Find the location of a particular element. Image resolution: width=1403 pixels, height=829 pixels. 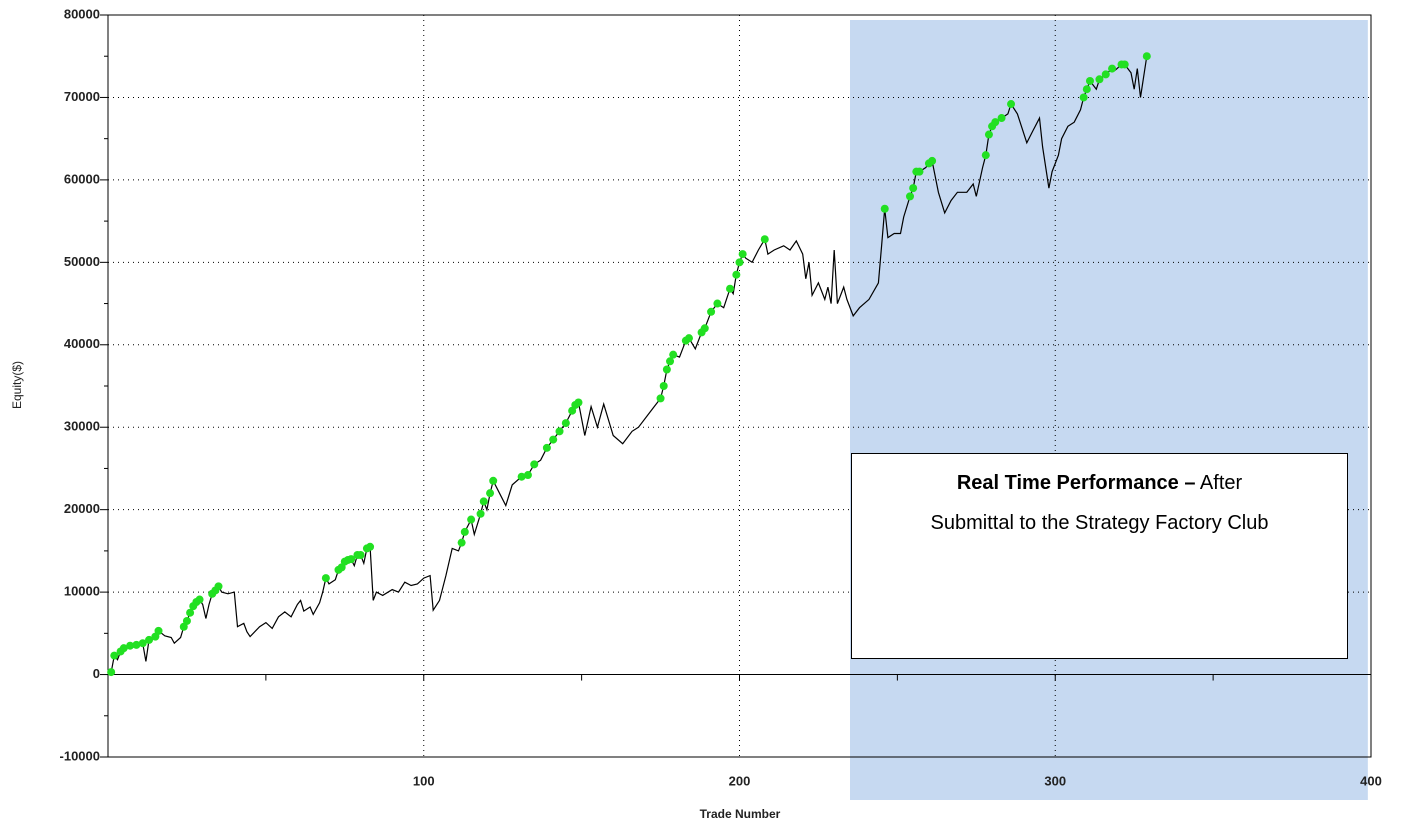

x-tick-label: 300 is located at coordinates (1055, 780).